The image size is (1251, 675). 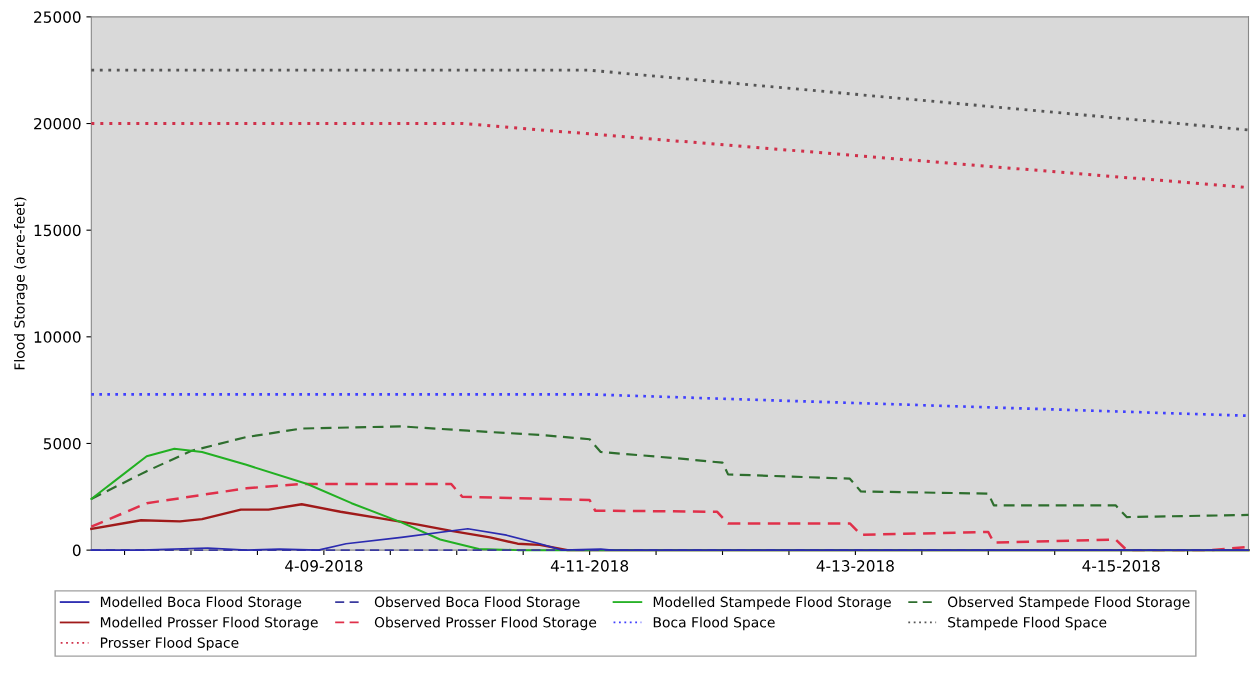 I want to click on legend-label: Observed Prosser Flood Storage, so click(x=485, y=623).